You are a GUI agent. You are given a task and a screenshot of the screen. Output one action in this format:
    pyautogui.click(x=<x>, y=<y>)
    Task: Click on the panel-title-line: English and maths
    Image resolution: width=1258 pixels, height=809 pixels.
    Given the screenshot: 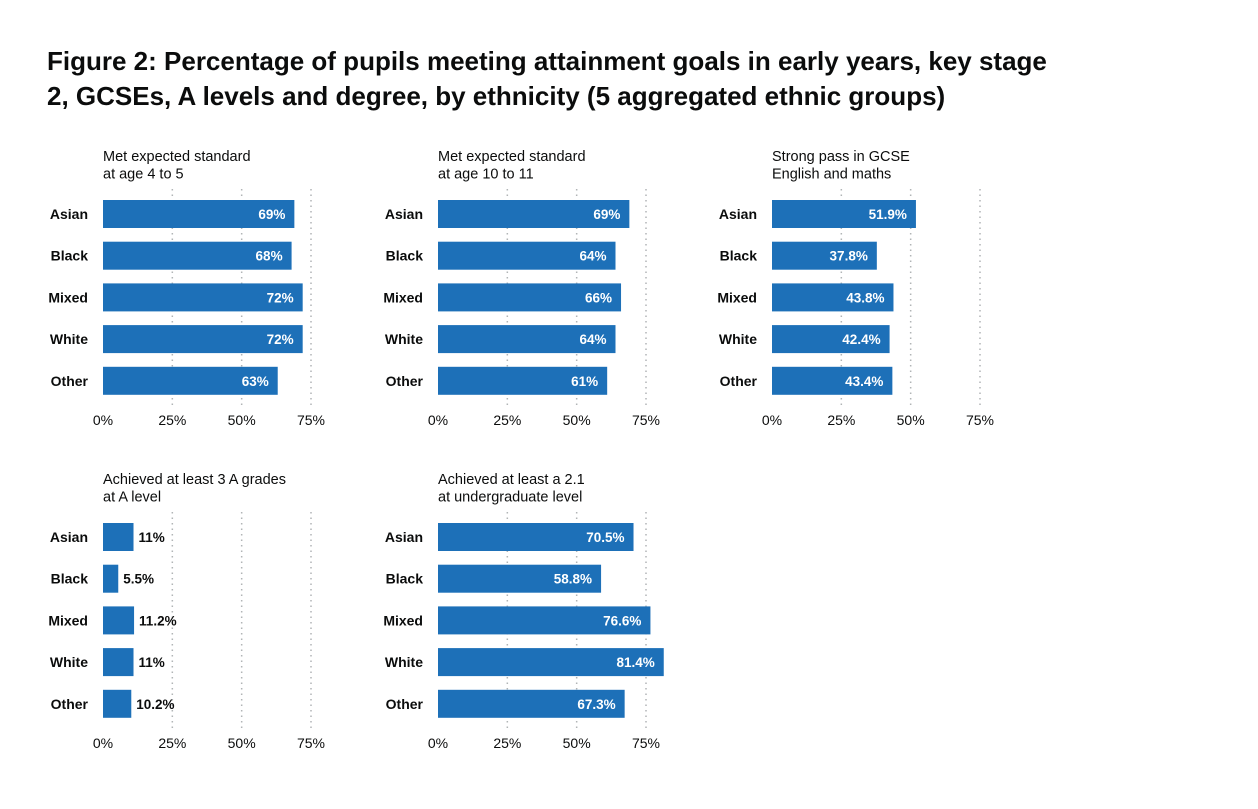 What is the action you would take?
    pyautogui.click(x=831, y=175)
    